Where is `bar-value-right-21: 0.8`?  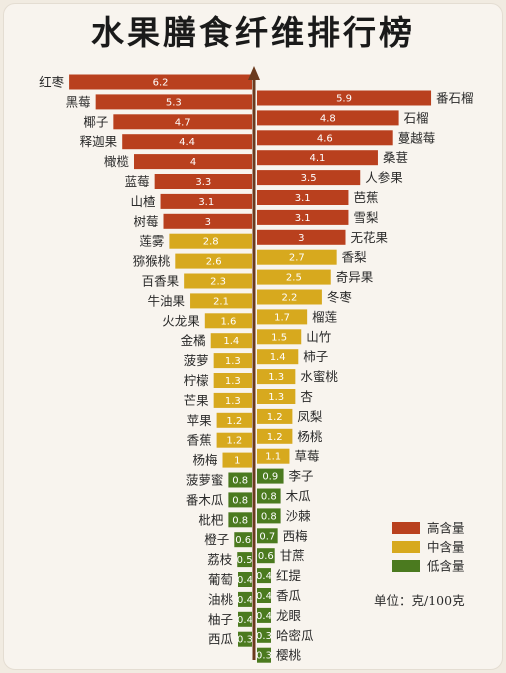
bar-value-right-21: 0.8 is located at coordinates (269, 516).